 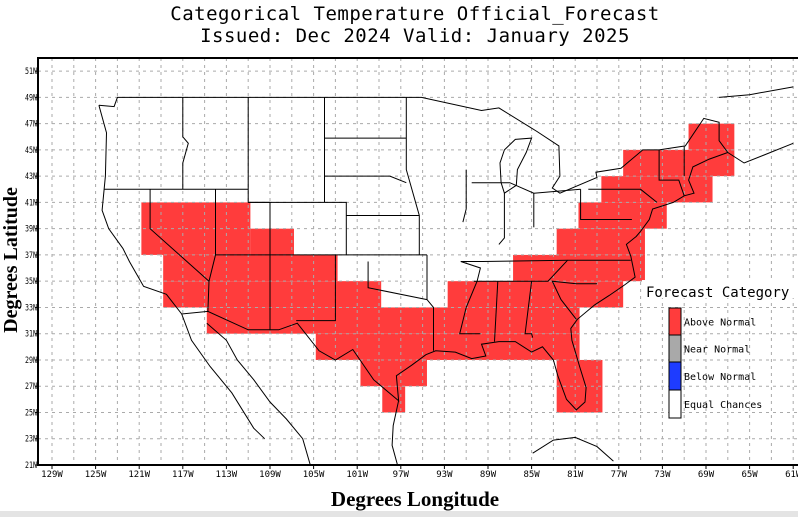 What do you see at coordinates (227, 475) in the screenshot?
I see `x-tick-label: 113W` at bounding box center [227, 475].